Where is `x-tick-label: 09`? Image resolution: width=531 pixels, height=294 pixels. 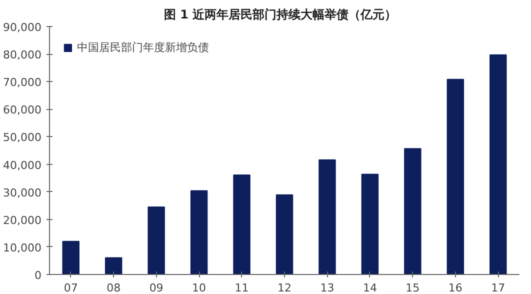
x-tick-label: 09 is located at coordinates (156, 288).